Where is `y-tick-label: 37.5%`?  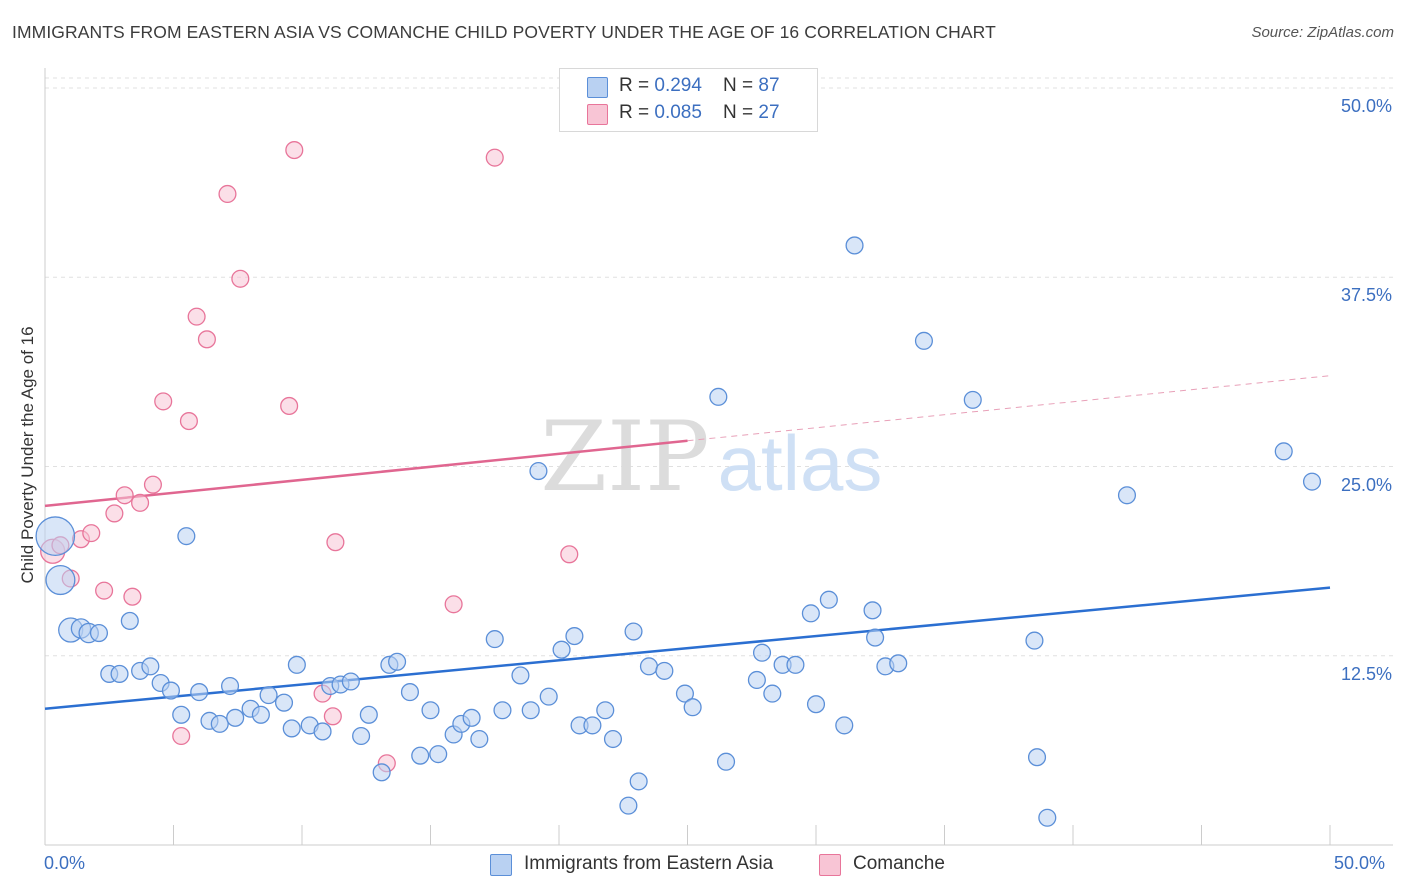
y-tick-label: 37.5% is located at coordinates (1366, 295).